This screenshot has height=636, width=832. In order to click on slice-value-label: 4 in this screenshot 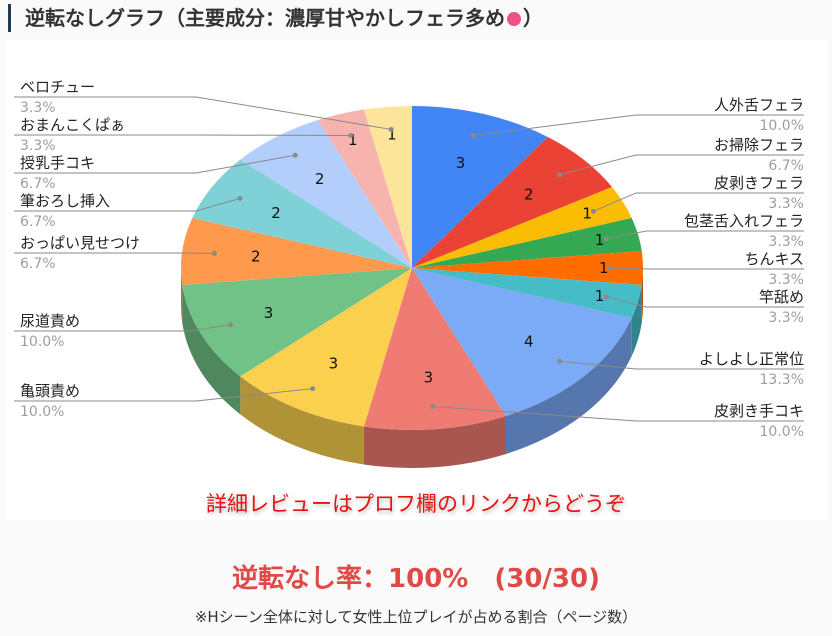, I will do `click(529, 342)`.